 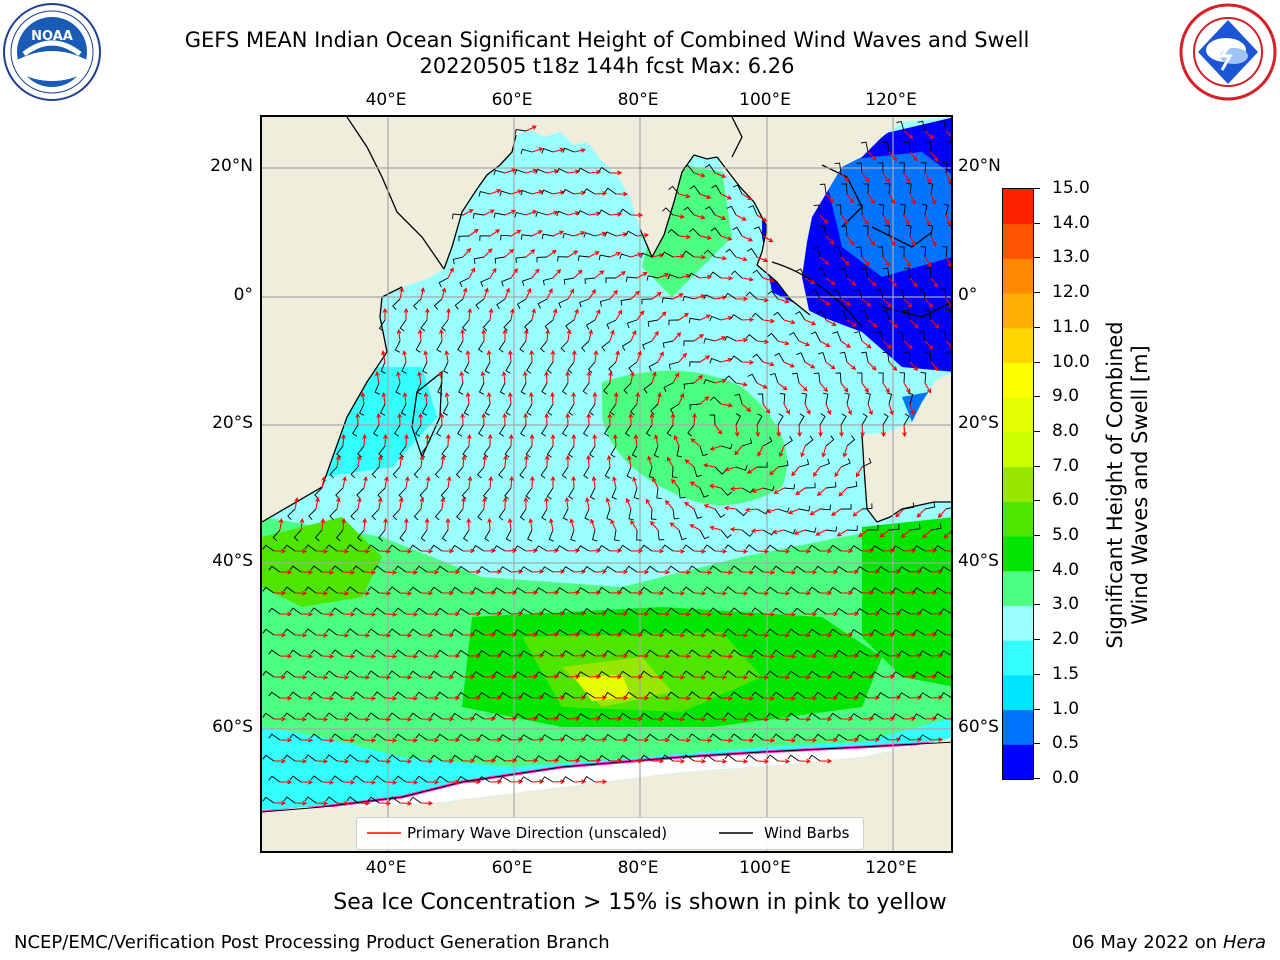 I want to click on colorbar-tick-mark, so click(x=1037, y=431).